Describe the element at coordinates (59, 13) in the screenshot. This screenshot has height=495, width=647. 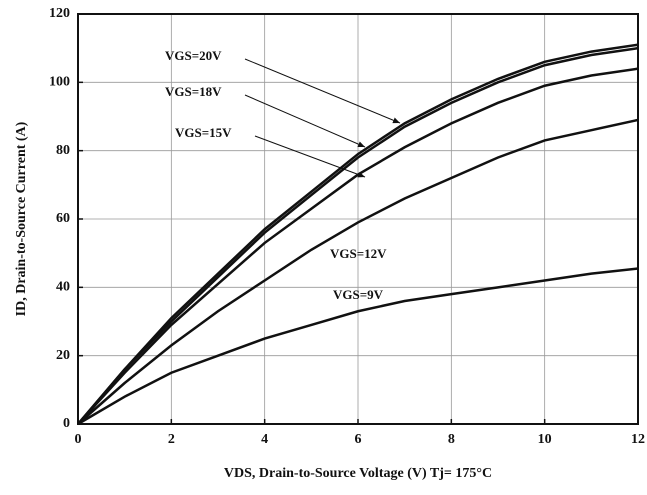
I see `y-tick-label: 120` at that location.